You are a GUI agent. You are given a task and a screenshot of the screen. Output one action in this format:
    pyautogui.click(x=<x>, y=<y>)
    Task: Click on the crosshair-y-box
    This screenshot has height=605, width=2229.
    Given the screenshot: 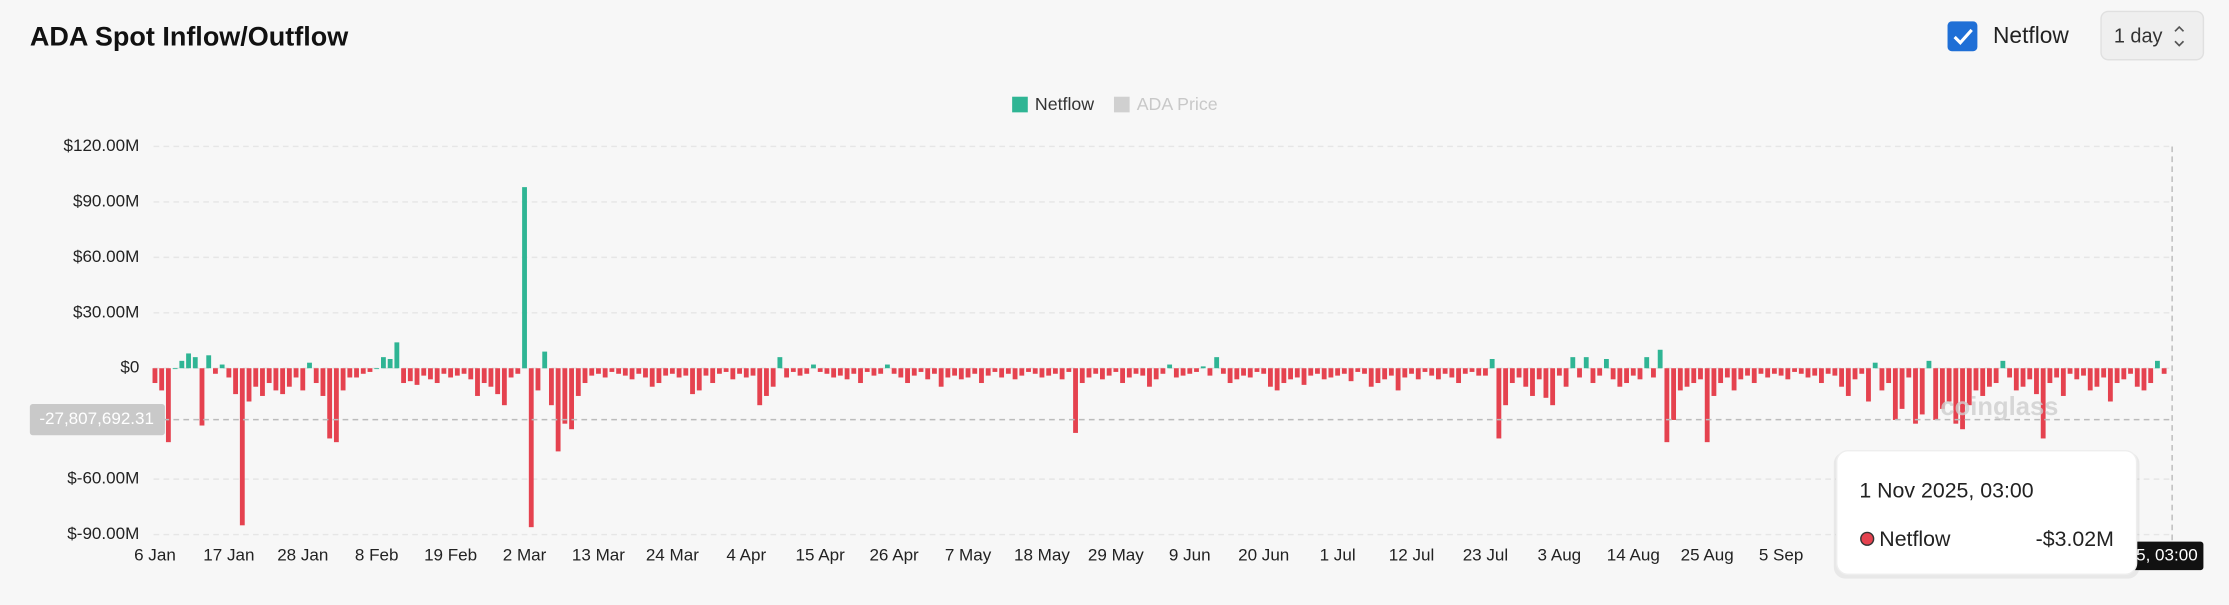 What is the action you would take?
    pyautogui.click(x=97, y=419)
    